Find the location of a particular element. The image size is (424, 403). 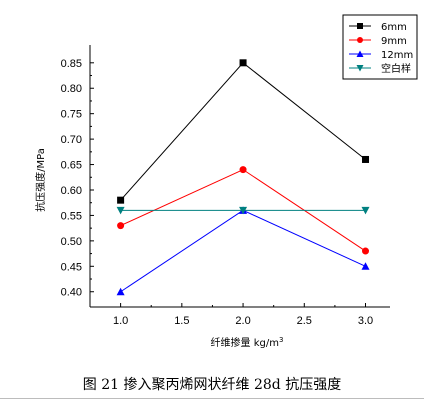

figure-caption: 图 21 掺入聚丙烯网状纤维 28d 抗压强度 is located at coordinates (212, 385).